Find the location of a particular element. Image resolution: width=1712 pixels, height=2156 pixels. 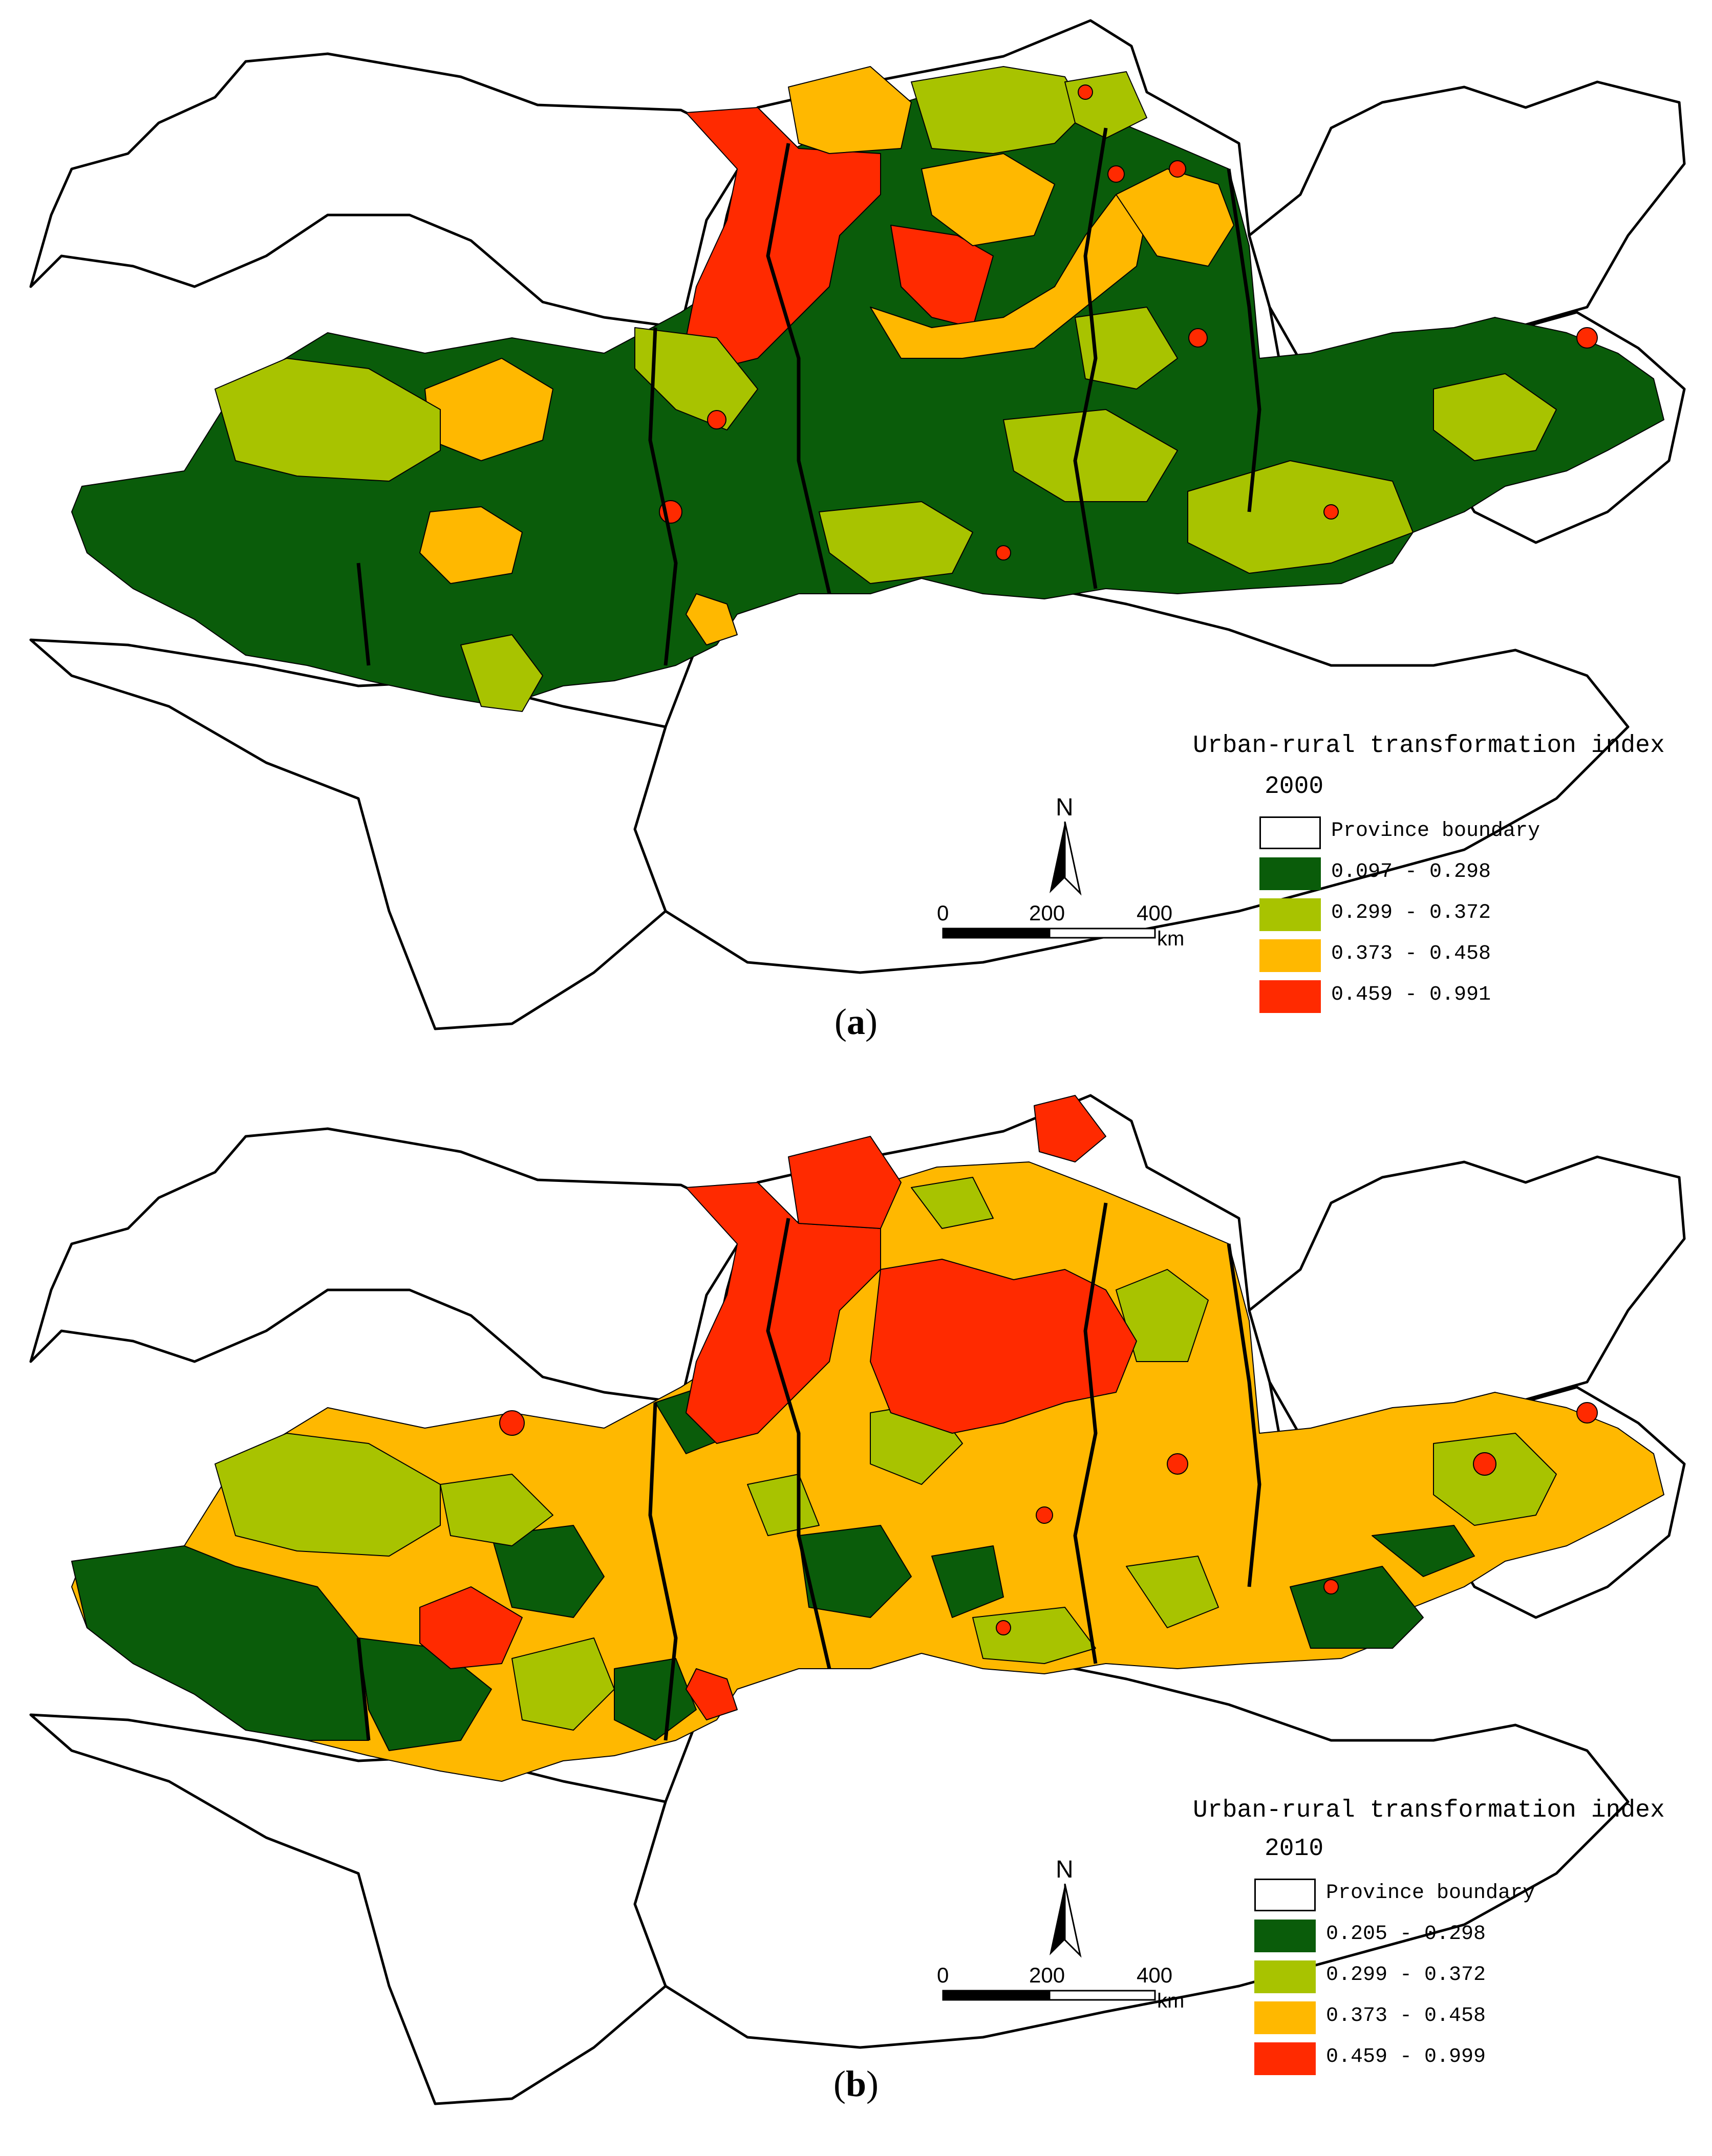

legend-year: 2010 is located at coordinates (1294, 1849).